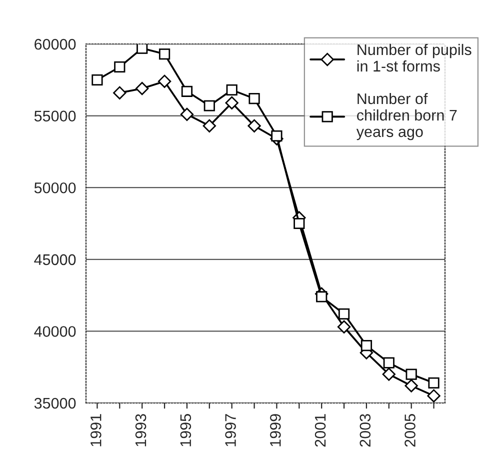 The width and height of the screenshot is (493, 464). Describe the element at coordinates (55, 260) in the screenshot. I see `y-tick-label: 45000` at that location.